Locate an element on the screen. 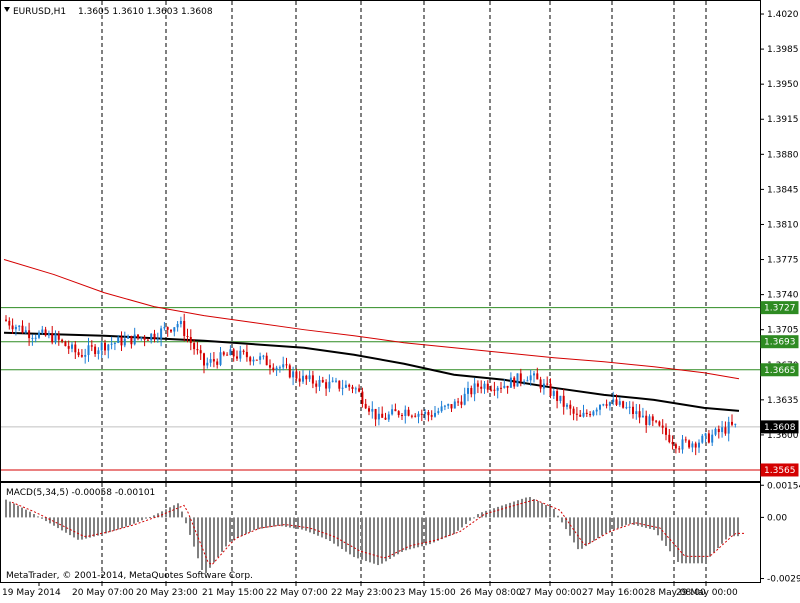 The width and height of the screenshot is (800, 603). price-tick-label: 1.4020 is located at coordinates (783, 15).